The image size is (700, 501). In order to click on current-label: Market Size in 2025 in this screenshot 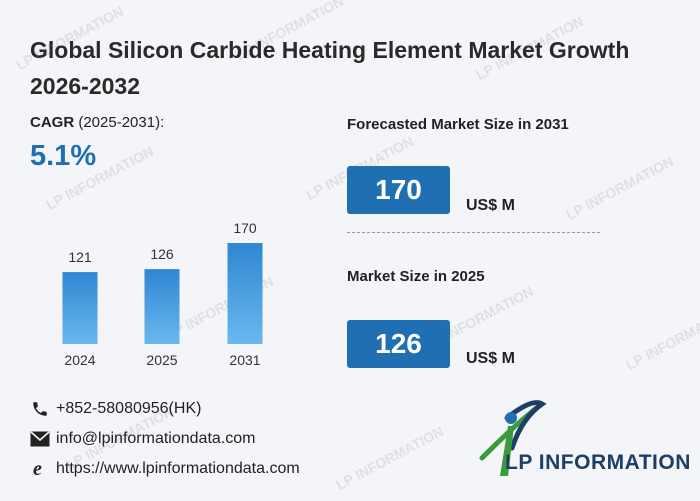, I will do `click(416, 276)`.